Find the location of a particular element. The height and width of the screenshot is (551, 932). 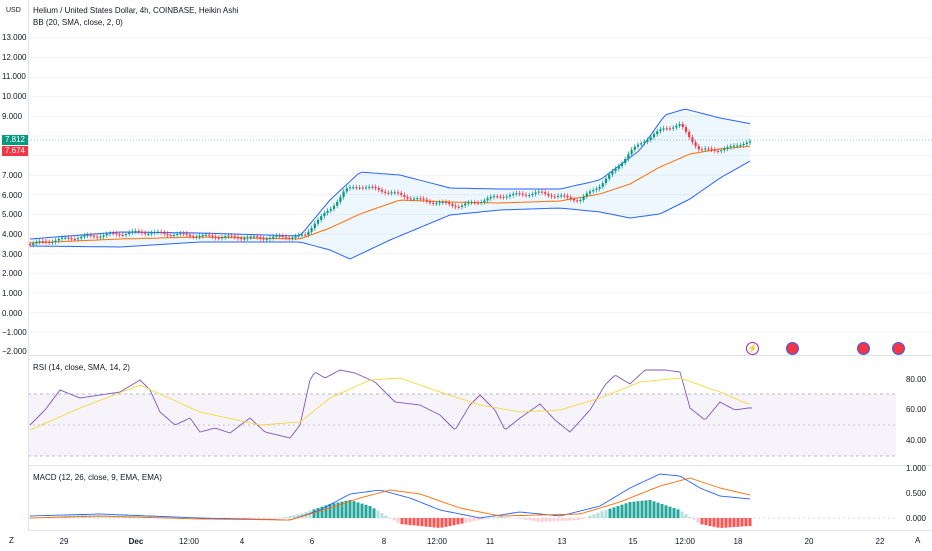

indicator-axis: 80.00 60.00 40.00 1.000 0.500 0.000 is located at coordinates (914, 442).